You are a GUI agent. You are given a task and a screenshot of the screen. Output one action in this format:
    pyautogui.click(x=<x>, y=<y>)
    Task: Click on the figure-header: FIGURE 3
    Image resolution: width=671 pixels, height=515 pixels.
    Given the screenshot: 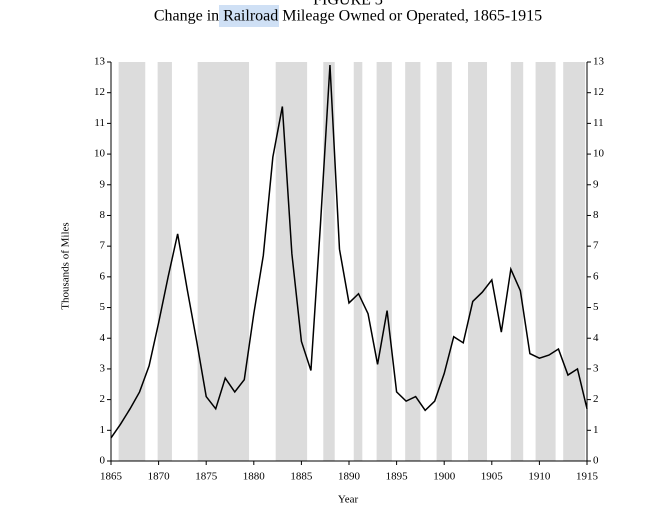 What is the action you would take?
    pyautogui.click(x=348, y=4)
    